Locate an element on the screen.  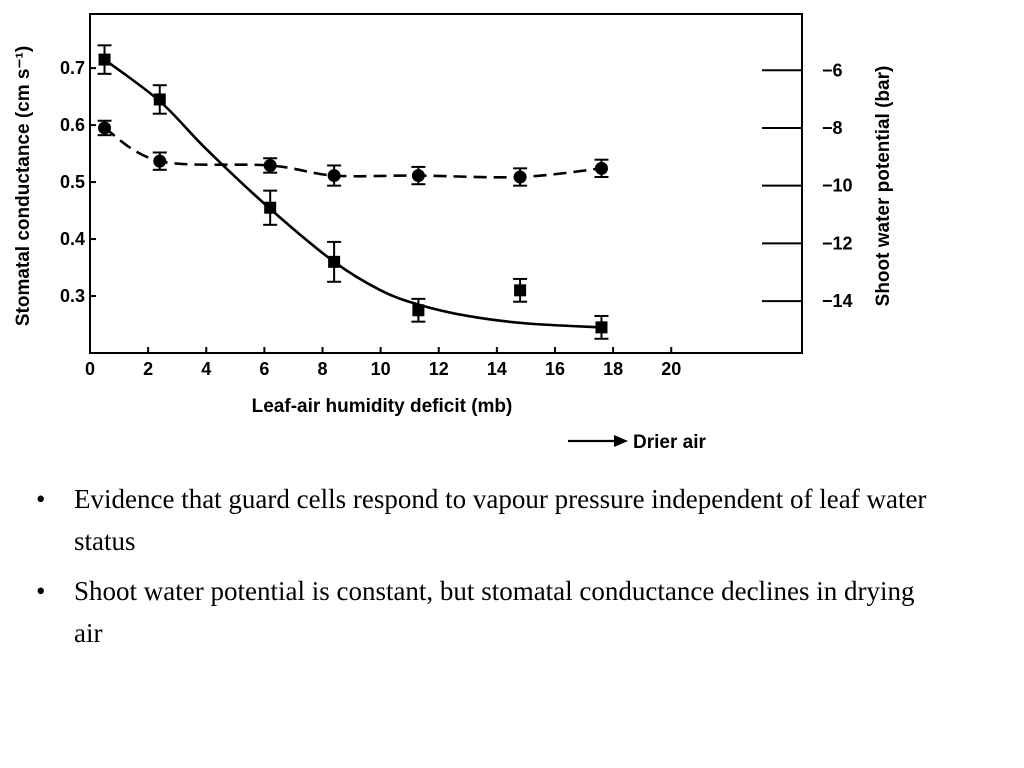
x-tick-label: 10 is located at coordinates (381, 369).